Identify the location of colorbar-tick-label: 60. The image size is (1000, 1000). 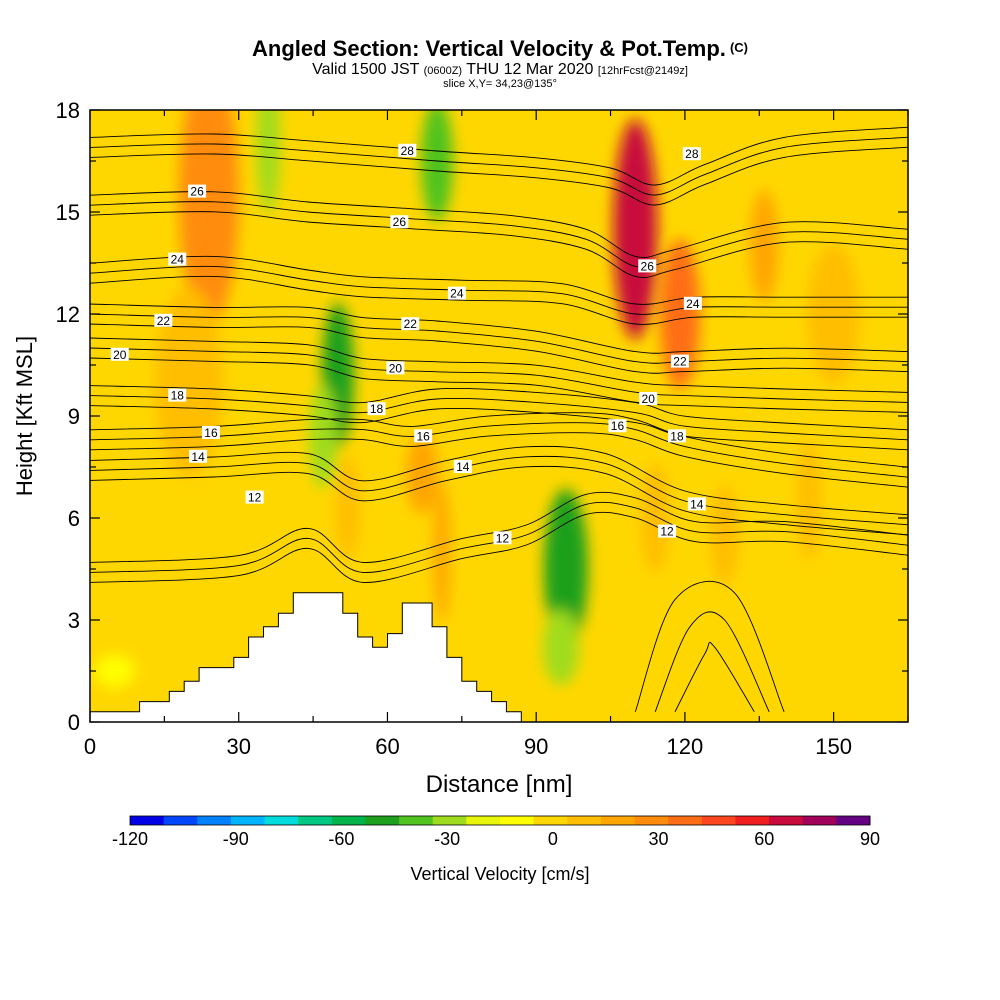
(764, 839).